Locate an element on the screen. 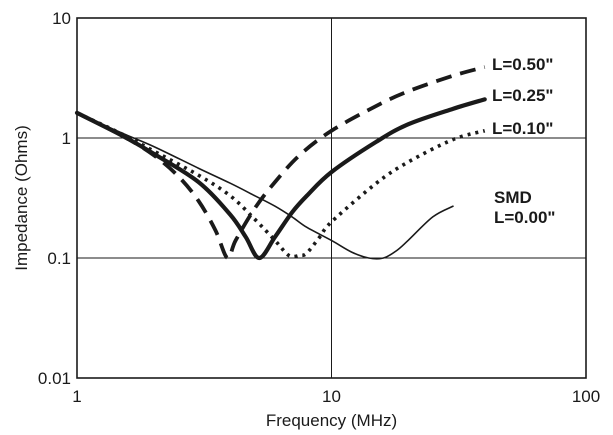  series-label-0: L=0.50" is located at coordinates (522, 64).